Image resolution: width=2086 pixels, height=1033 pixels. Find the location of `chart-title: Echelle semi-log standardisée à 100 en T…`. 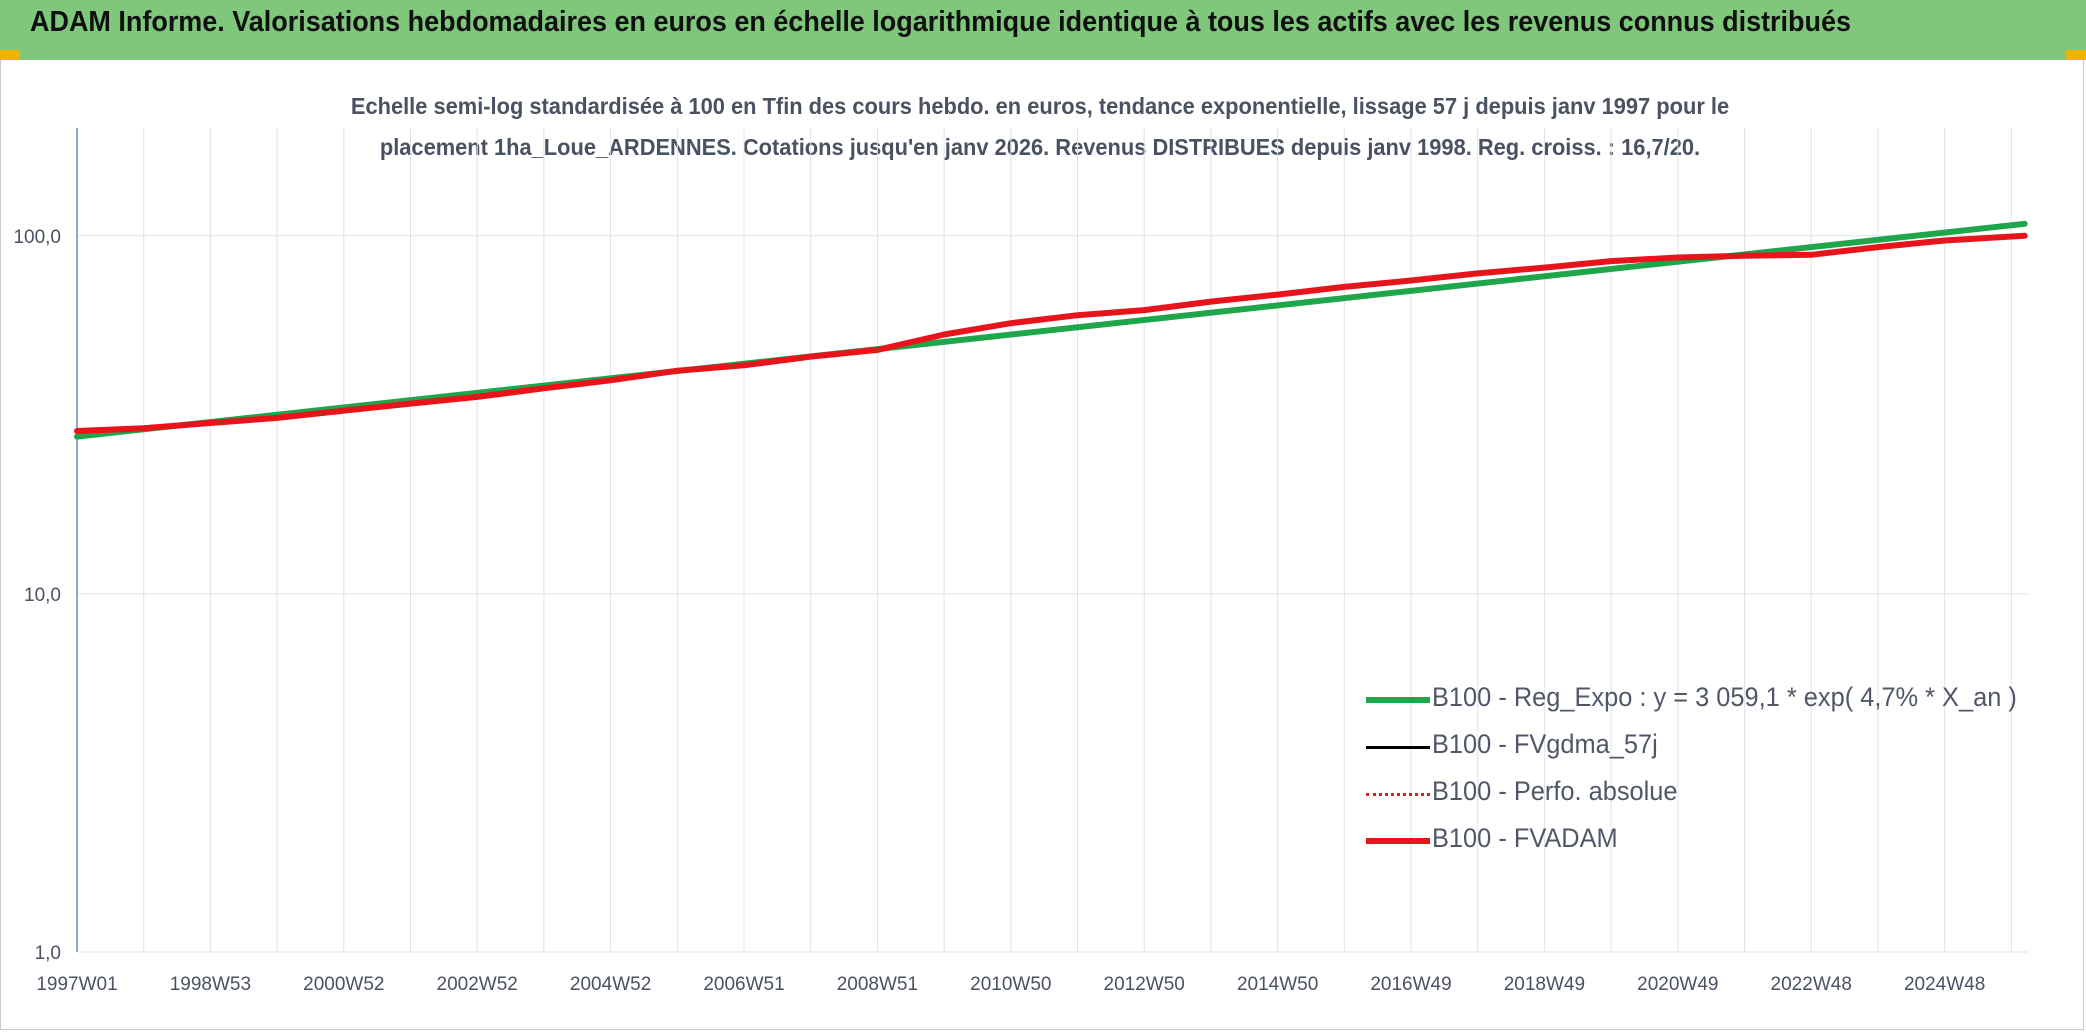

chart-title: Echelle semi-log standardisée à 100 en T… is located at coordinates (1040, 127).